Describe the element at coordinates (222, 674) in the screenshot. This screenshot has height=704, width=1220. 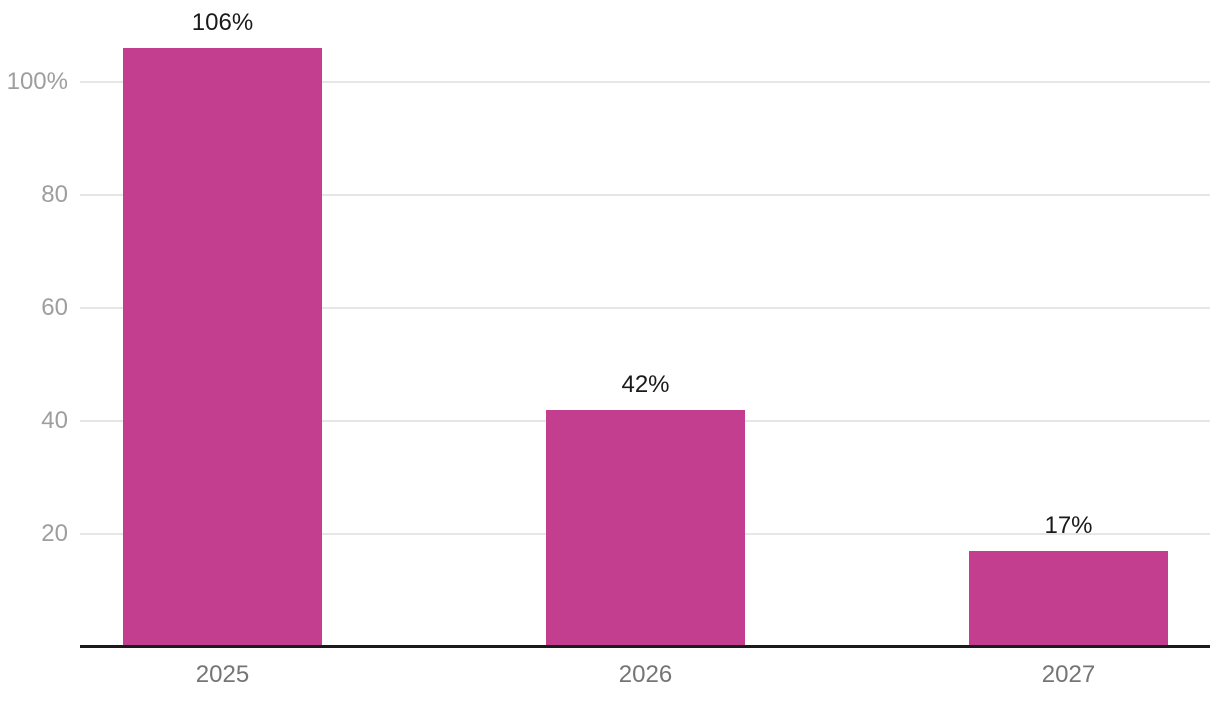
I see `x-axis-tick-label: 2025` at that location.